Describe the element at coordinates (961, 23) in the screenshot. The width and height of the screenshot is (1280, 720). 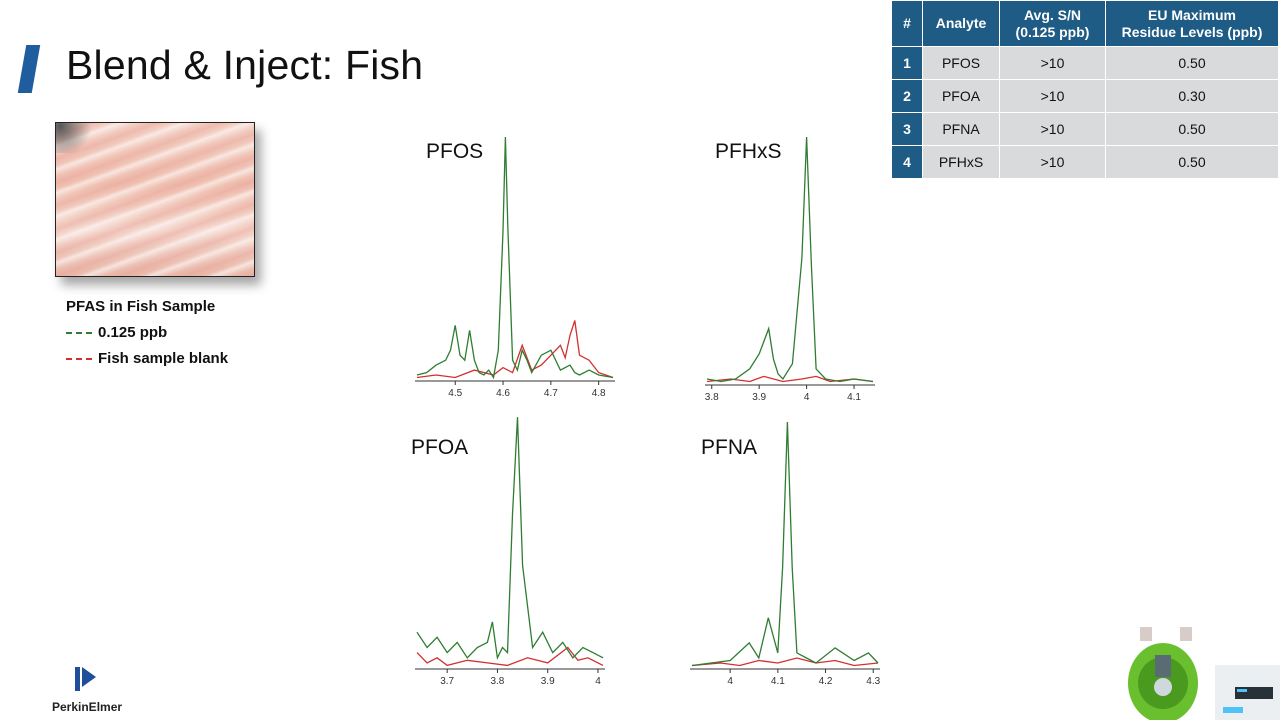
I see `col-header-analyte: Analyte` at that location.